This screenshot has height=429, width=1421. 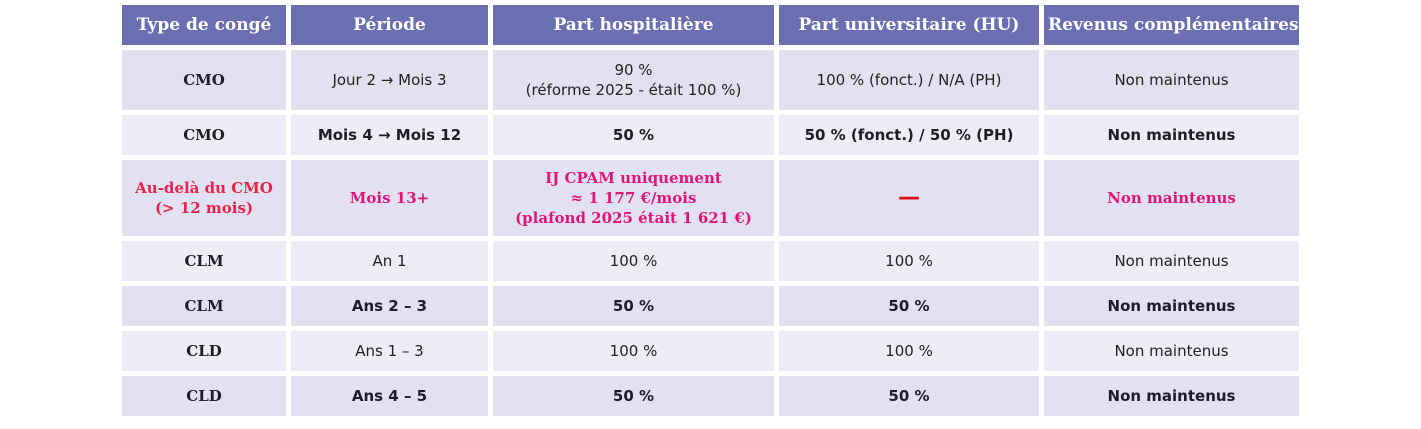 I want to click on header-periode: Période, so click(x=389, y=25).